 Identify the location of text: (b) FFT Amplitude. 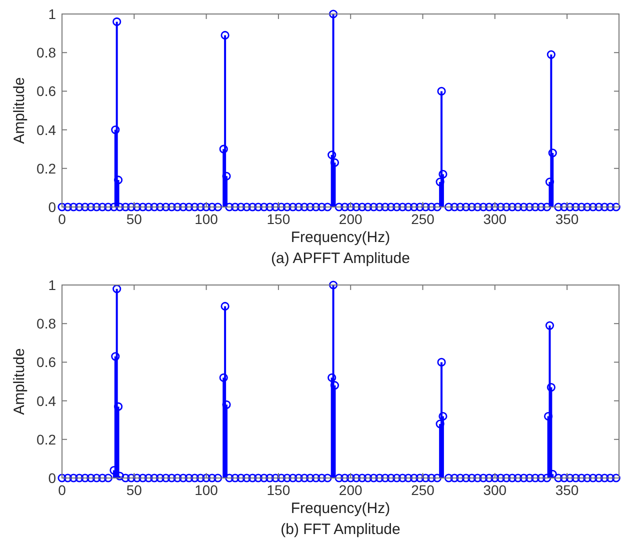
(340, 529).